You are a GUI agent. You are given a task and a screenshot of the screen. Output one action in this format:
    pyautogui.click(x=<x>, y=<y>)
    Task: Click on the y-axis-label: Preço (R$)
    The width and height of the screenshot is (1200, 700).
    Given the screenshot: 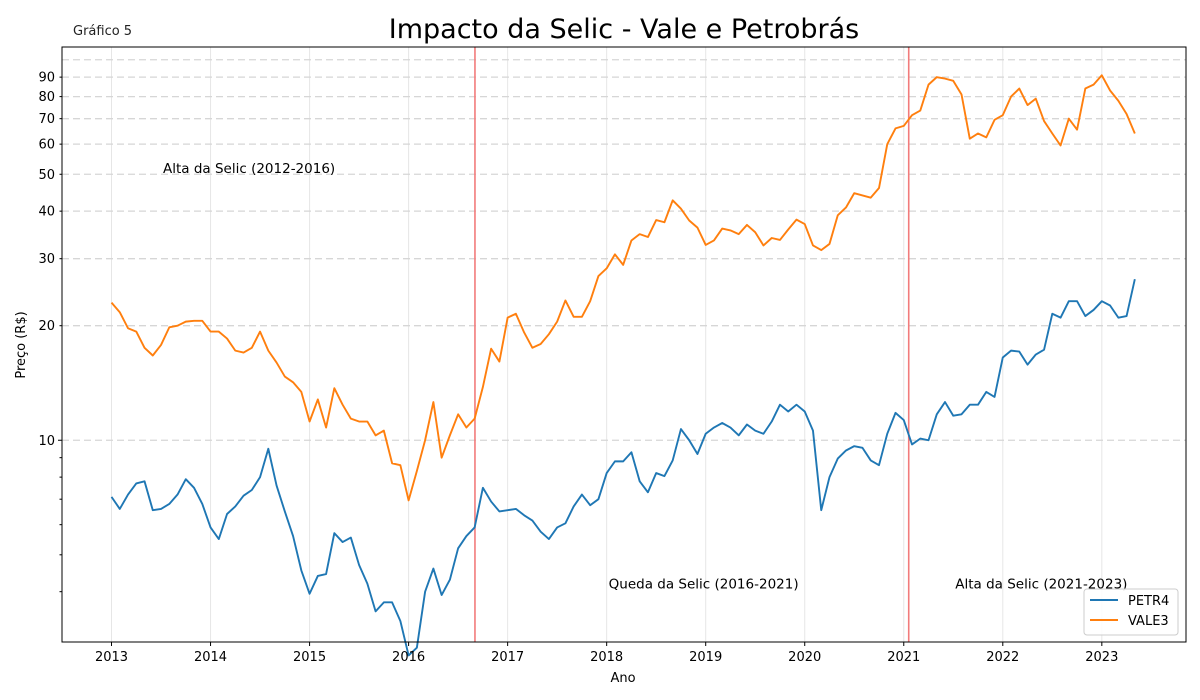 What is the action you would take?
    pyautogui.click(x=21, y=344)
    